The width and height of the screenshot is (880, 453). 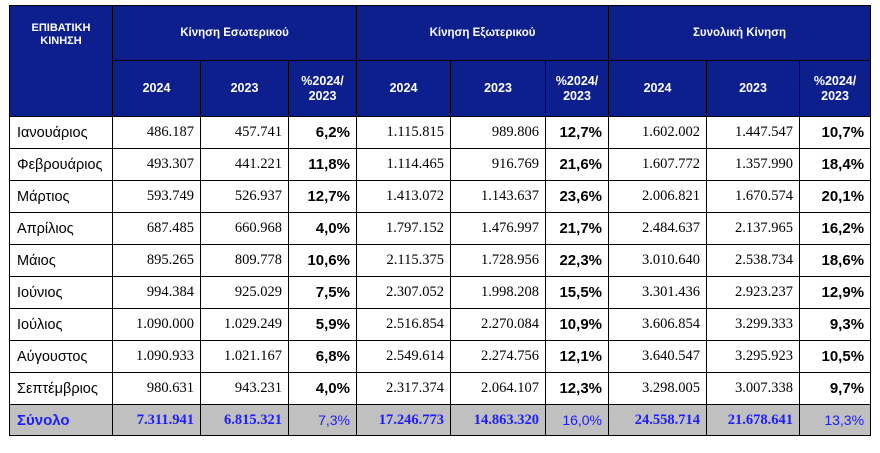 What do you see at coordinates (498, 356) in the screenshot?
I see `value-cell: 2.274.756` at bounding box center [498, 356].